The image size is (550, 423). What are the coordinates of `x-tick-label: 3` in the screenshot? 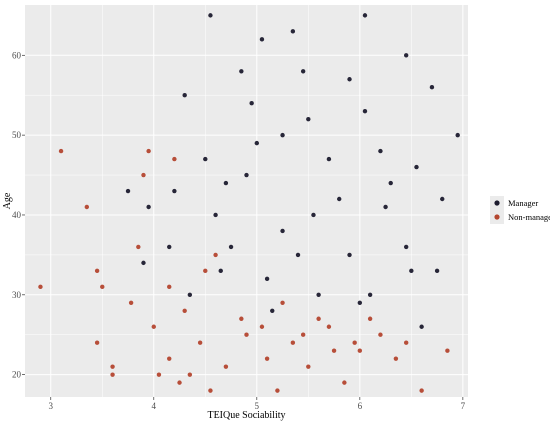 It's located at (51, 406).